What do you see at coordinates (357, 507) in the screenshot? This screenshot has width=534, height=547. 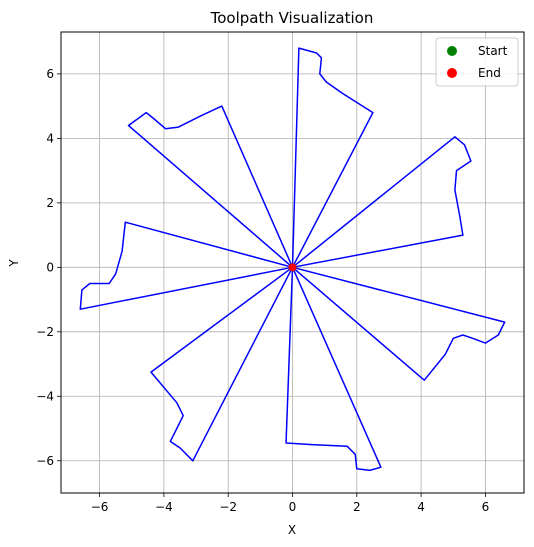 I see `x-tick-label: 2` at bounding box center [357, 507].